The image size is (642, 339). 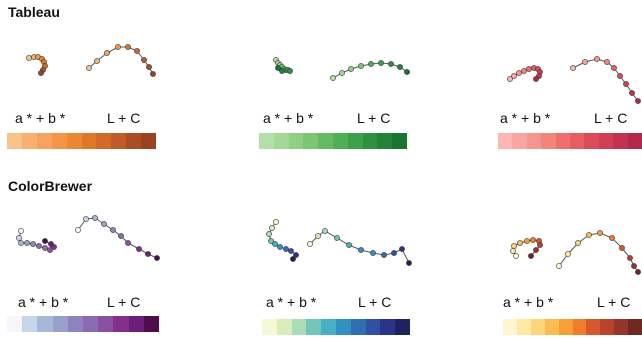 I want to click on color-ramp-colorbrewer-orange, so click(x=572, y=327).